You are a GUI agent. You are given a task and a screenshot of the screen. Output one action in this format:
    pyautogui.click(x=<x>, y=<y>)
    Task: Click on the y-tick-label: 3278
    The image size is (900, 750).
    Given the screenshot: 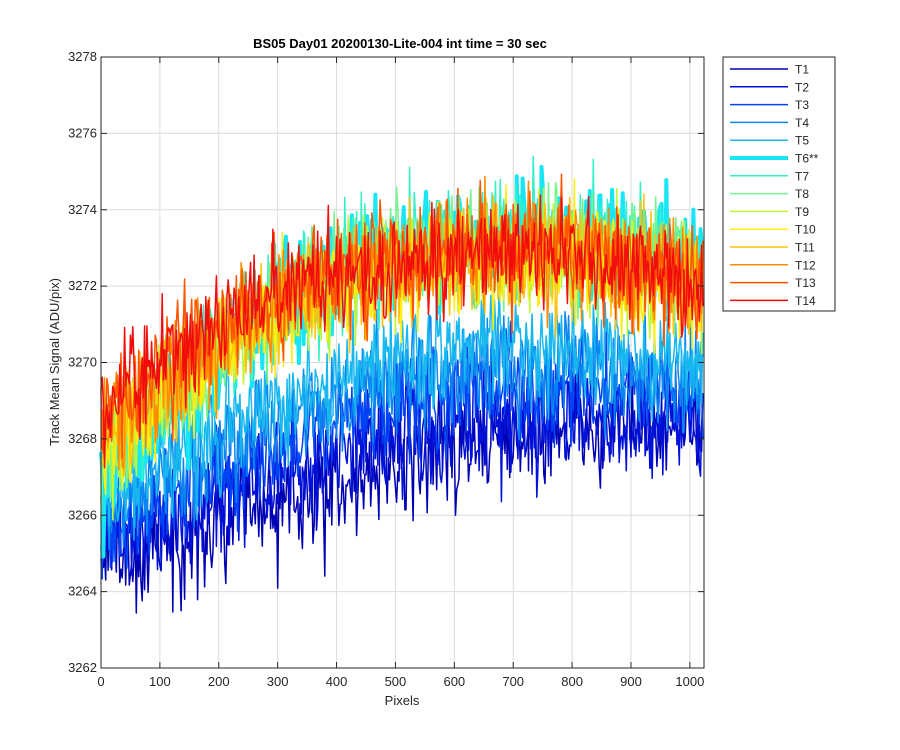 What is the action you would take?
    pyautogui.click(x=82, y=56)
    